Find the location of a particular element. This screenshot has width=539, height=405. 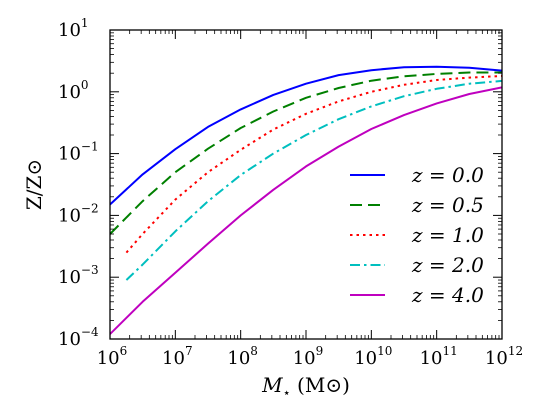

y-tick-label: 10⁻² is located at coordinates (78, 213).